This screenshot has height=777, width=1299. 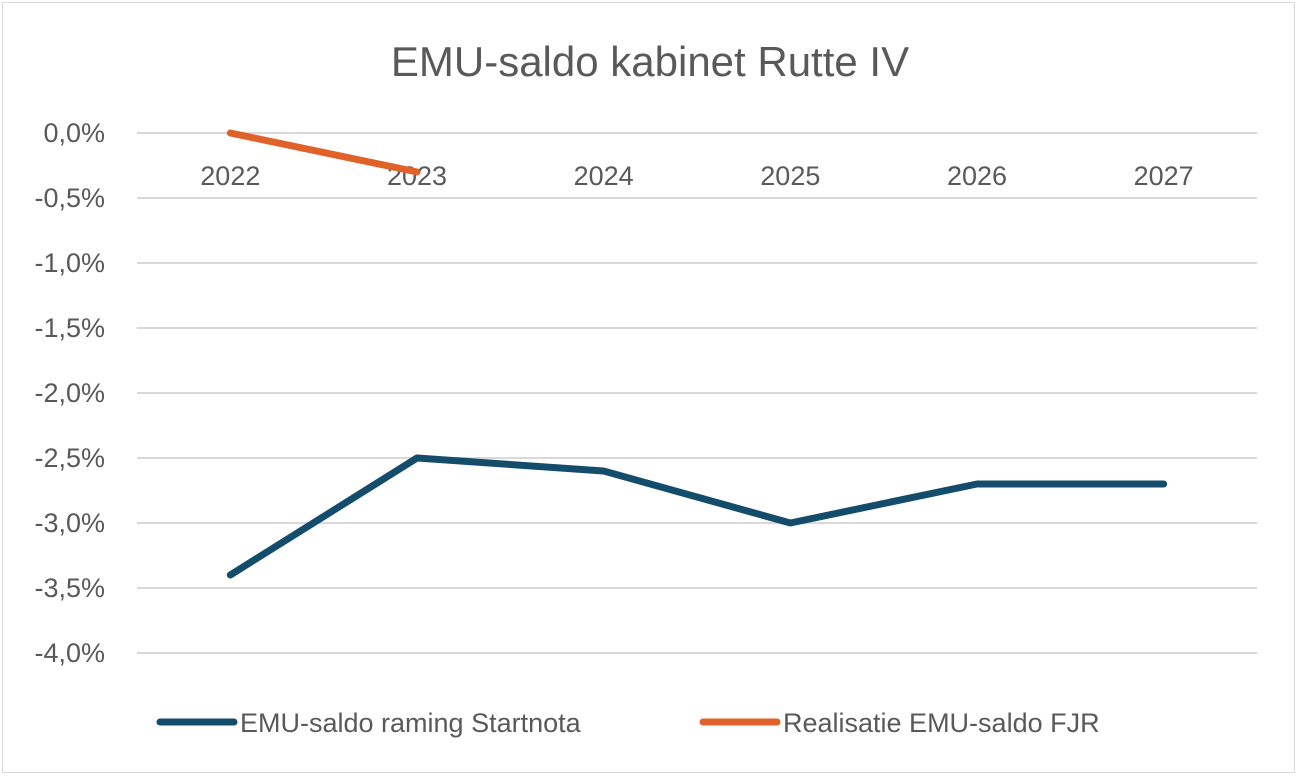 What do you see at coordinates (74, 133) in the screenshot?
I see `y-tick-label: 0,0%` at bounding box center [74, 133].